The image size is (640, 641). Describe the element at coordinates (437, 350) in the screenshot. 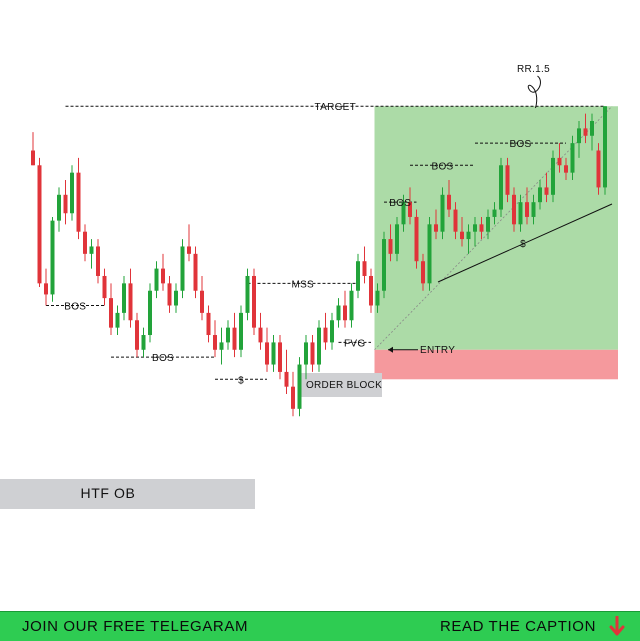

I see `entry-label: ENTRY` at that location.